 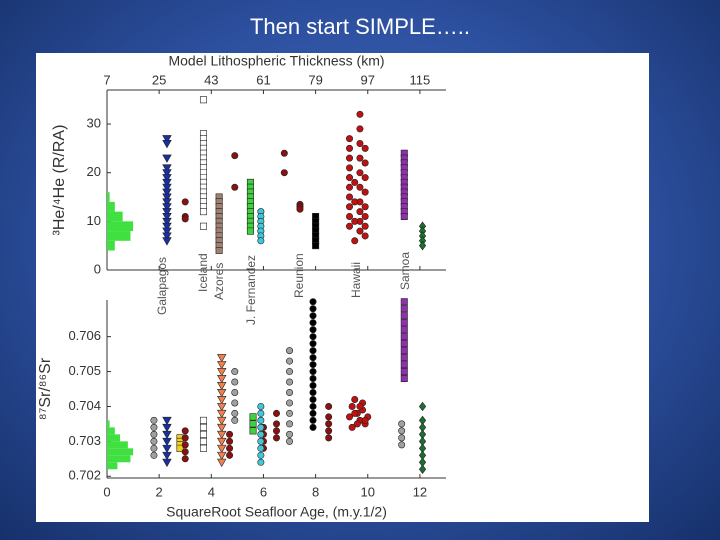 What do you see at coordinates (405, 271) in the screenshot?
I see `location-label: Samoa` at bounding box center [405, 271].